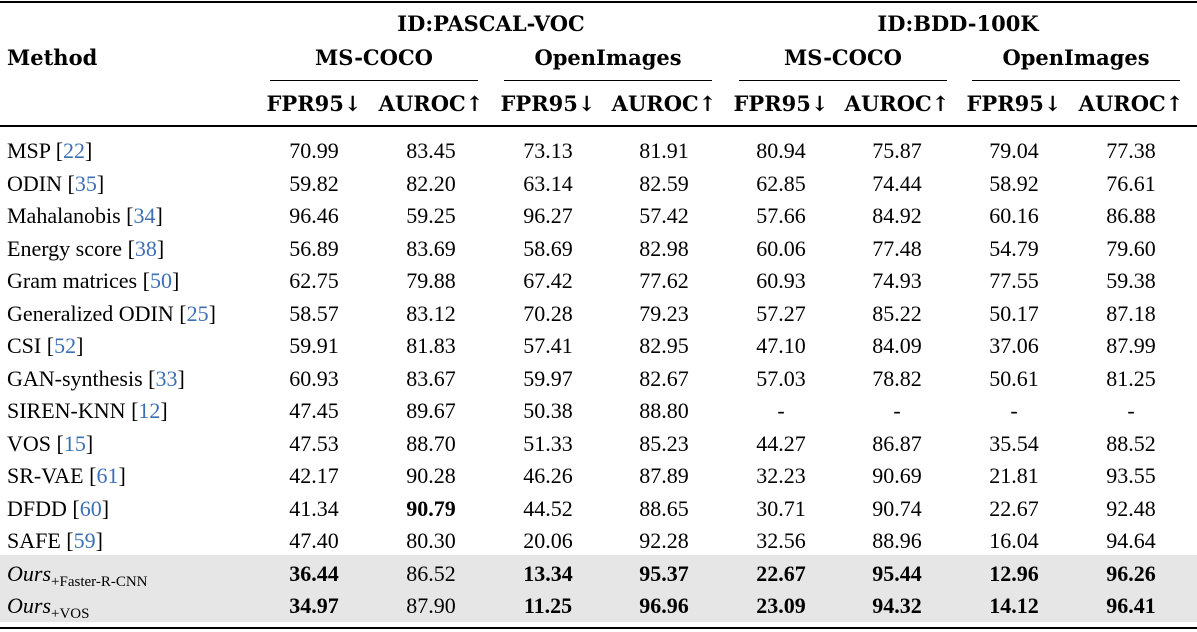 This screenshot has height=632, width=1197. I want to click on metric-value: 47.10, so click(781, 345).